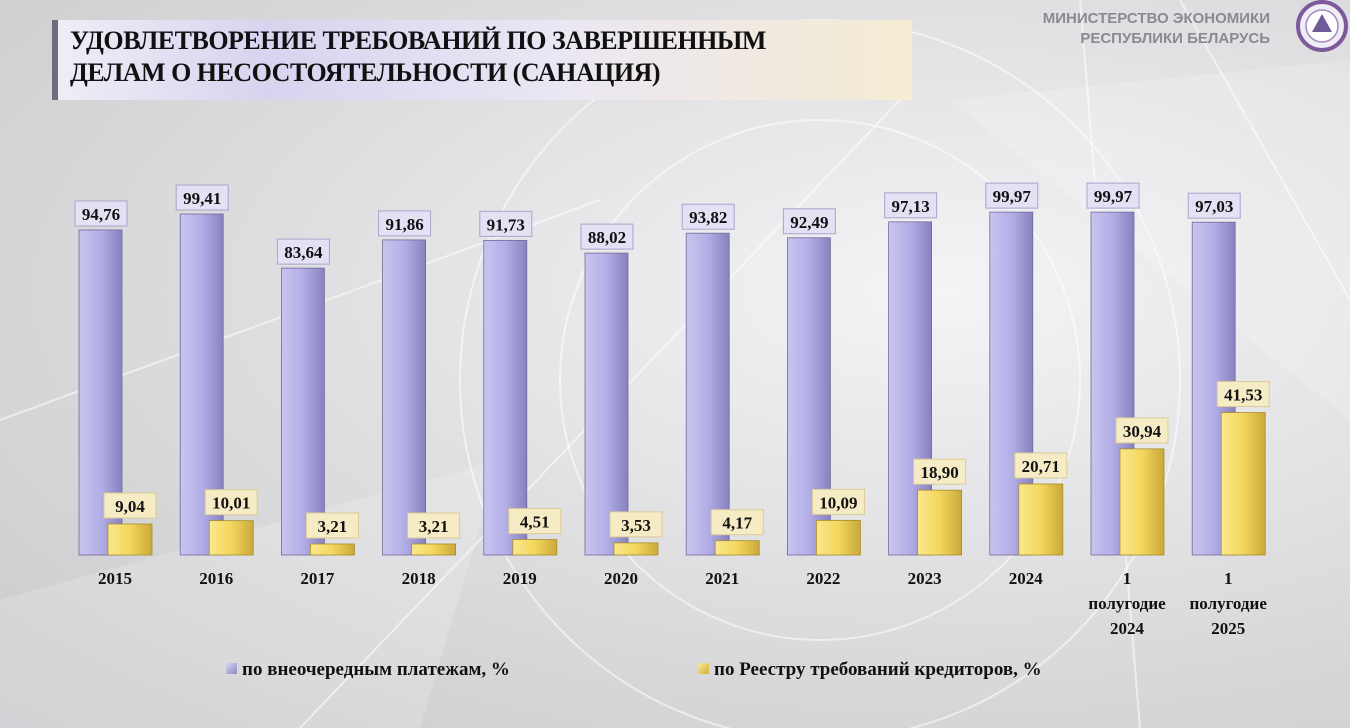 The image size is (1350, 728). What do you see at coordinates (1175, 38) in the screenshot?
I see `ministry-line-2: РЕСПУБЛИКИ БЕЛАРУСЬ` at bounding box center [1175, 38].